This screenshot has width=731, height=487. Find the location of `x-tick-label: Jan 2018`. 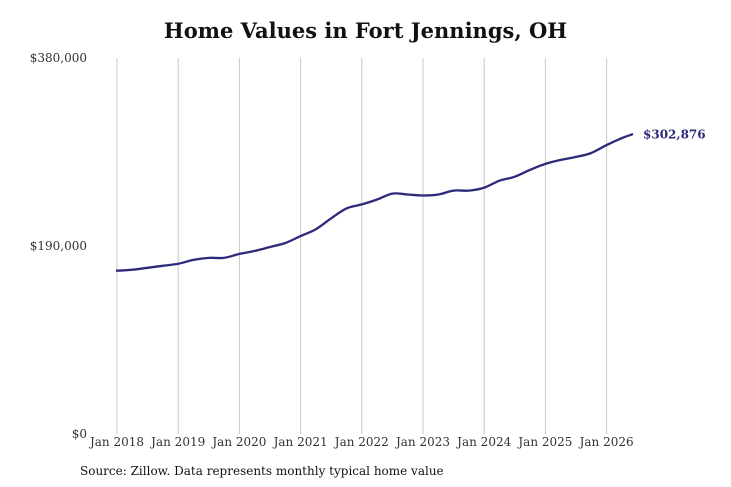

x-tick-label: Jan 2018 is located at coordinates (116, 442).